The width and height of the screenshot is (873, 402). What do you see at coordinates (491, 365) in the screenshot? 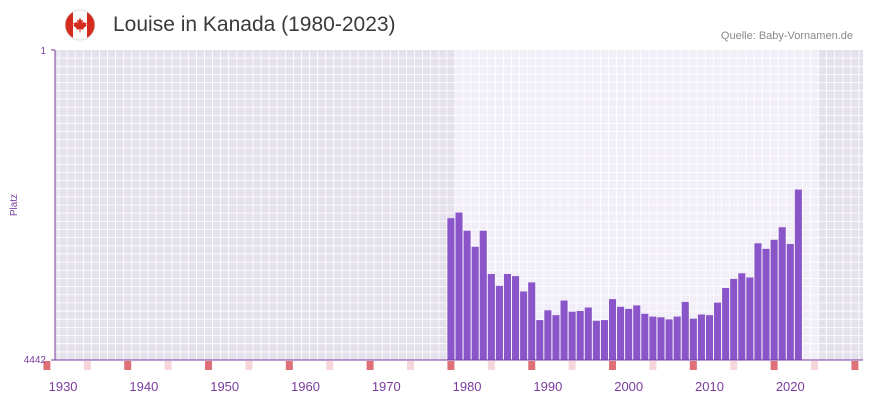
I see `rug-mark-1983` at bounding box center [491, 365].